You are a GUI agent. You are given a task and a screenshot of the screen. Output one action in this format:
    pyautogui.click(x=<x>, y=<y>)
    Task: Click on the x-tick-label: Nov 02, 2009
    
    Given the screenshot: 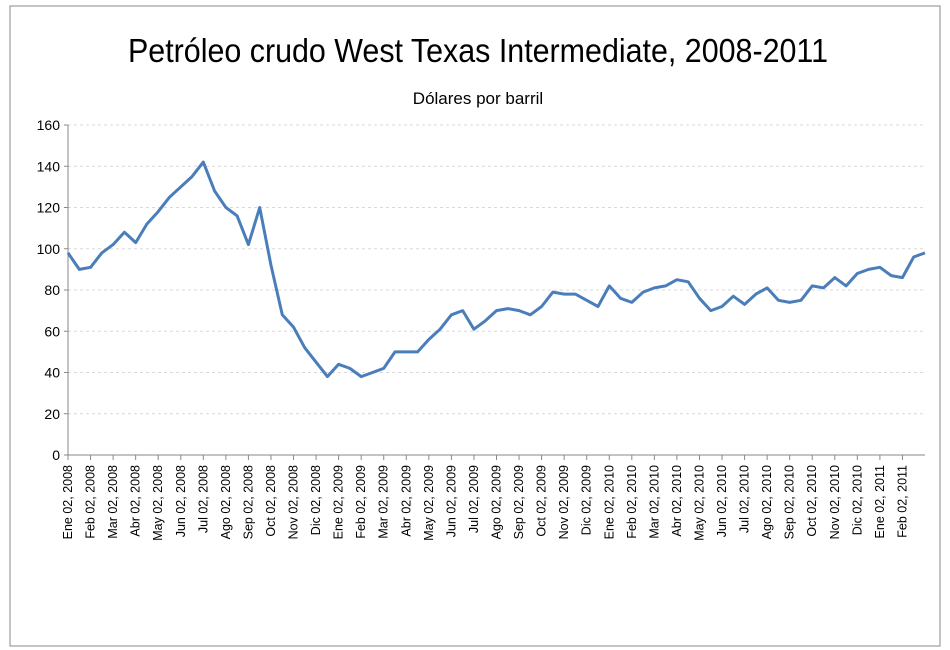 What is the action you would take?
    pyautogui.click(x=564, y=502)
    